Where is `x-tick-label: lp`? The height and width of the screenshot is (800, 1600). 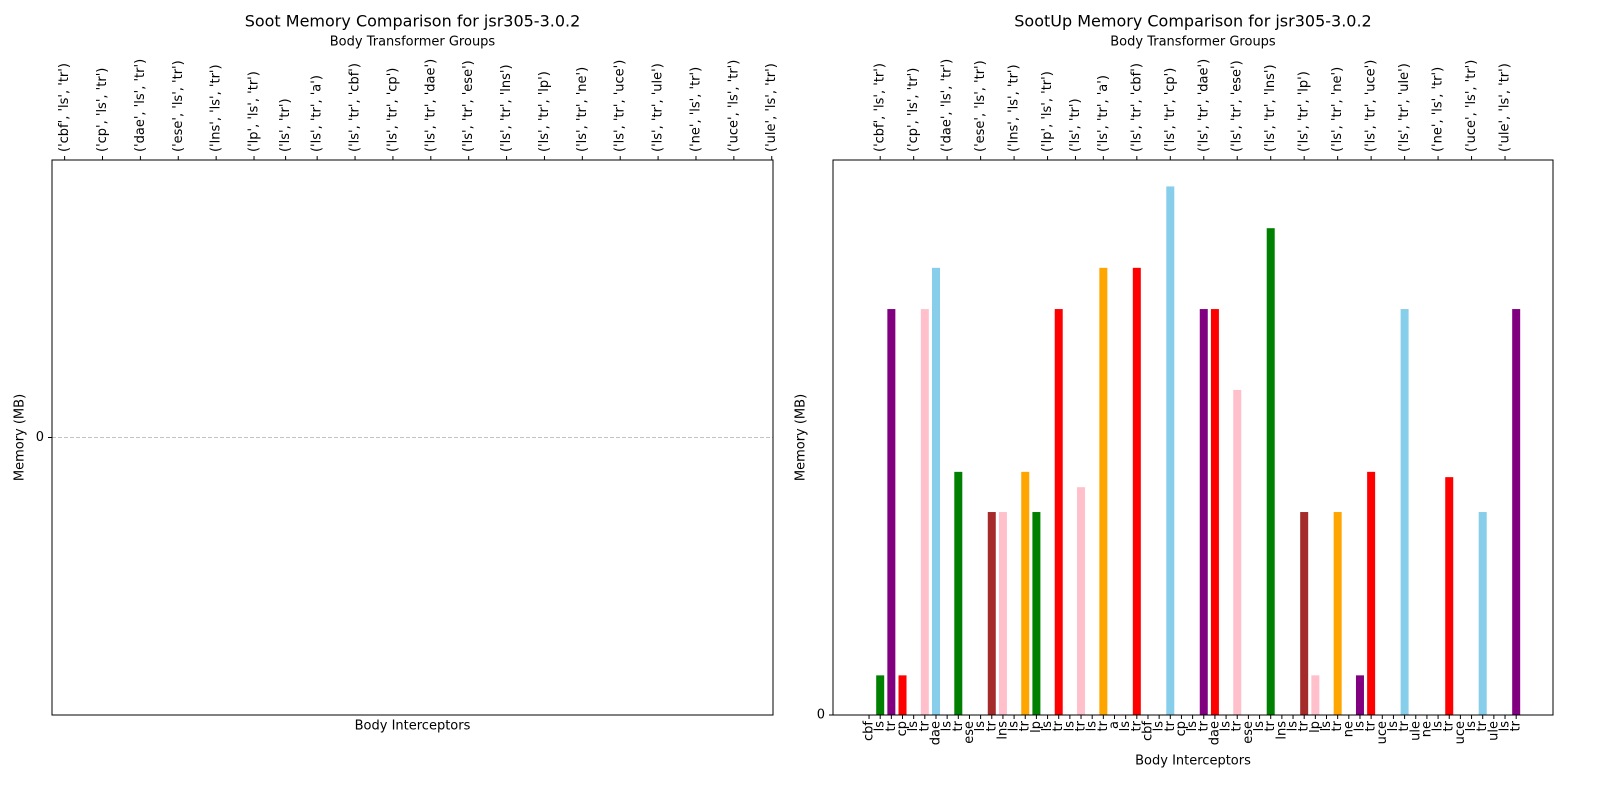
x-tick-label: lp is located at coordinates (1315, 727).